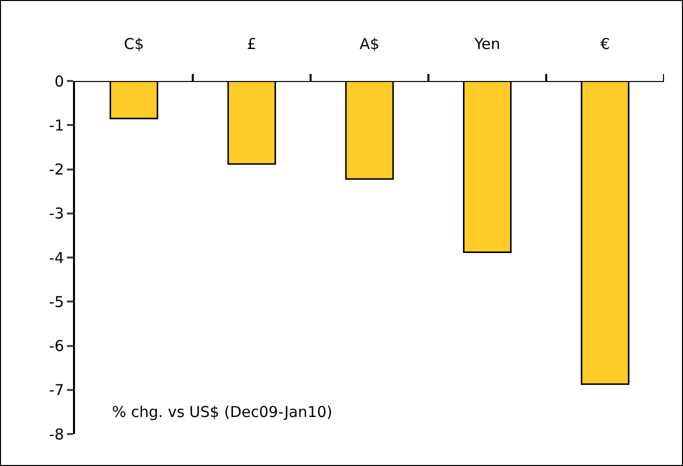 The image size is (683, 466). What do you see at coordinates (56, 390) in the screenshot?
I see `y-tick-label: -7` at bounding box center [56, 390].